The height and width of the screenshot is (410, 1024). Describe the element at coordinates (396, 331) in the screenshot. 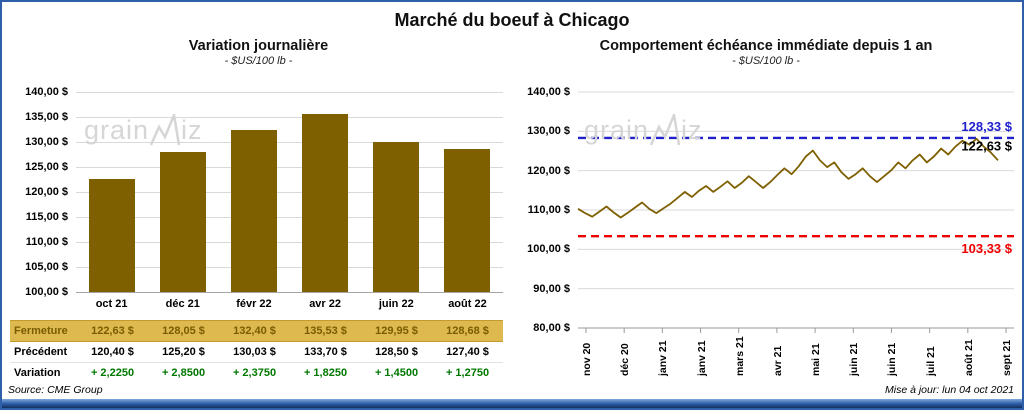

I see `table-cell: 129,95 $` at that location.